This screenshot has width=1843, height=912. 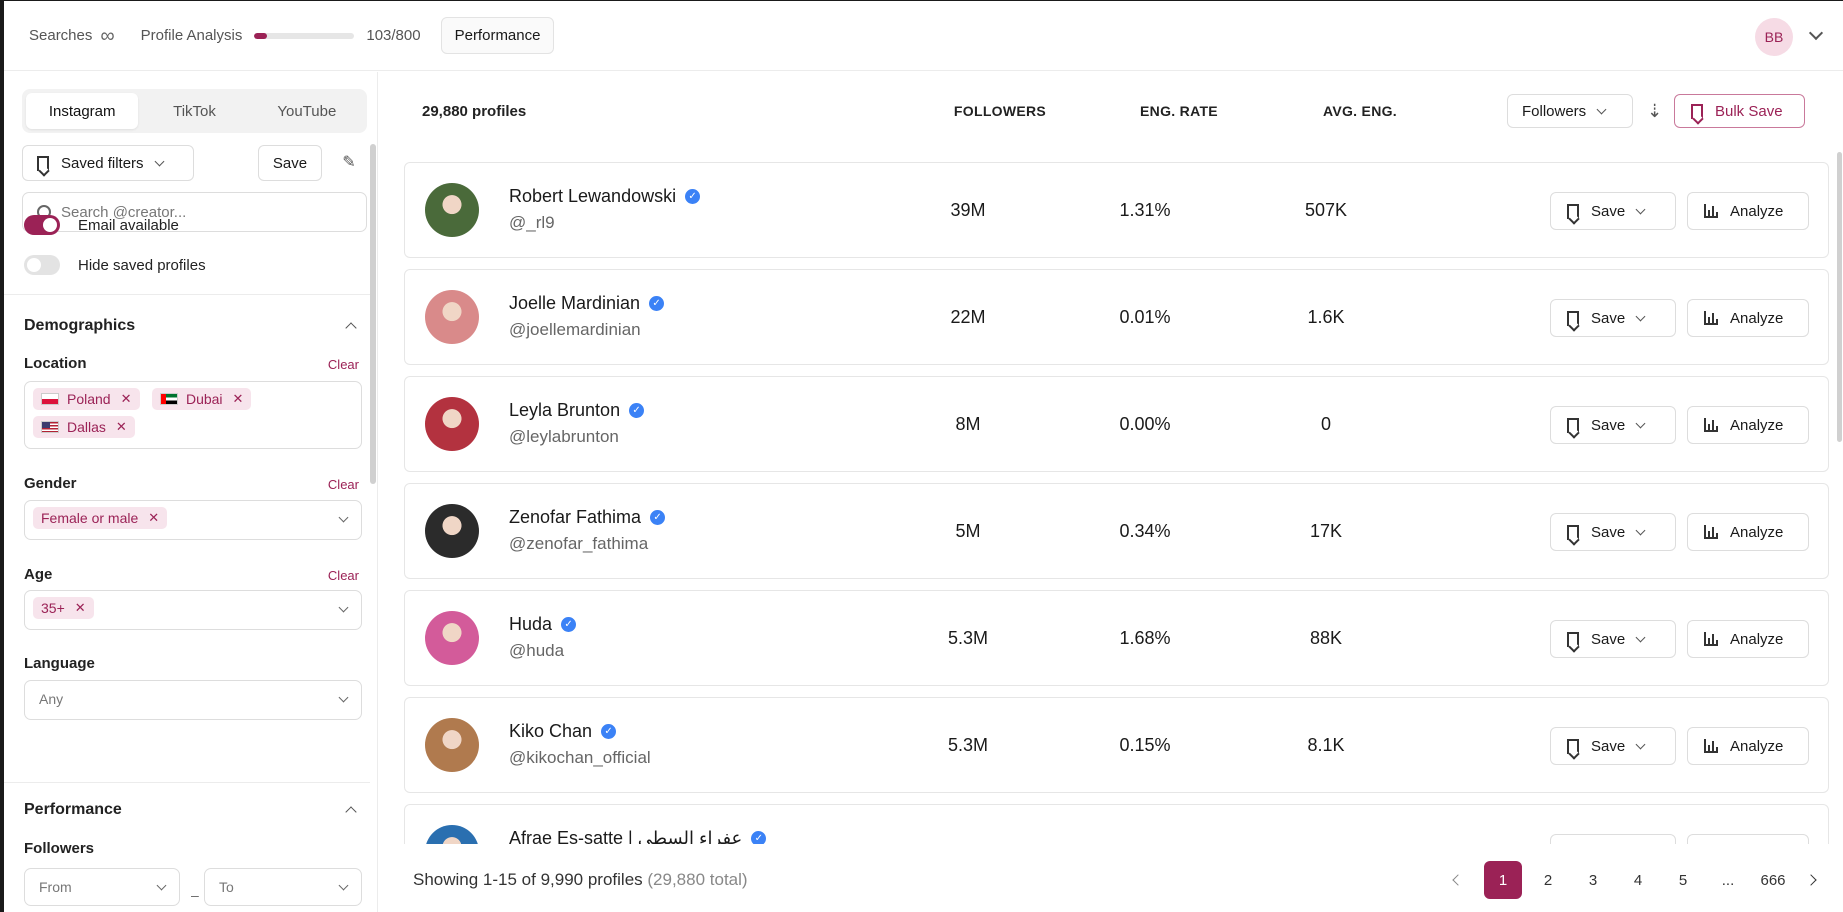 What do you see at coordinates (1116, 824) in the screenshot?
I see `profile-row: Afrae Es-satte | عفراء السطي ✓ Save Analyze` at bounding box center [1116, 824].